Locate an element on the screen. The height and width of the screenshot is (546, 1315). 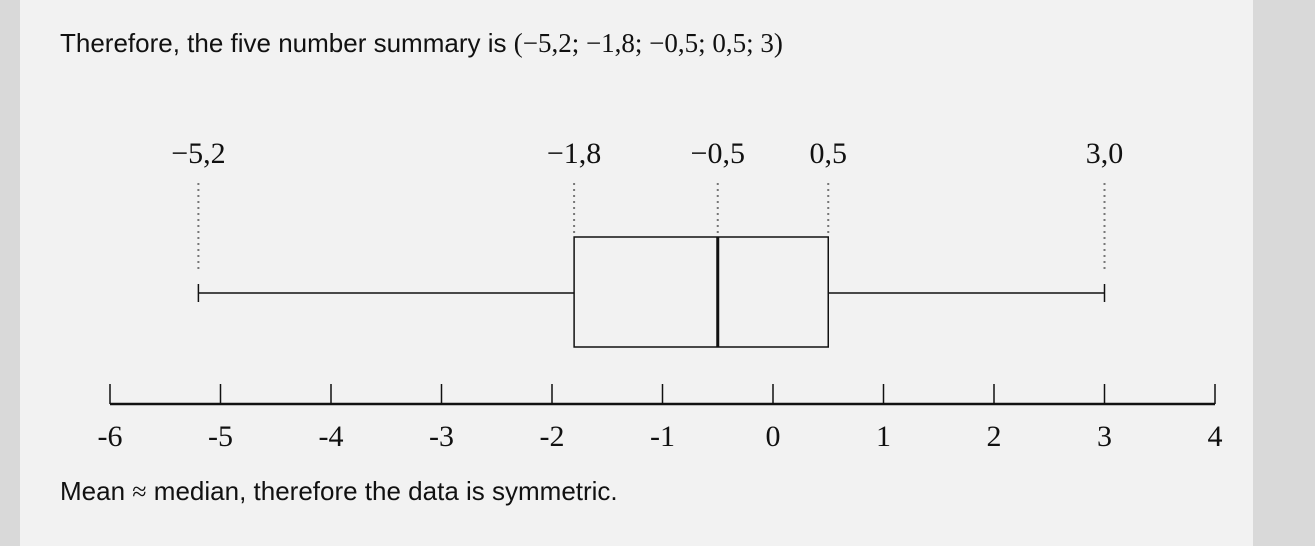
tick-label: -3 is located at coordinates (441, 436).